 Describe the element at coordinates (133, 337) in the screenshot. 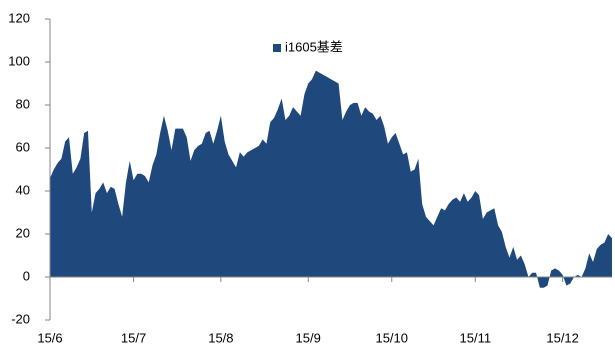

I see `x-tick-label: 15/7` at that location.